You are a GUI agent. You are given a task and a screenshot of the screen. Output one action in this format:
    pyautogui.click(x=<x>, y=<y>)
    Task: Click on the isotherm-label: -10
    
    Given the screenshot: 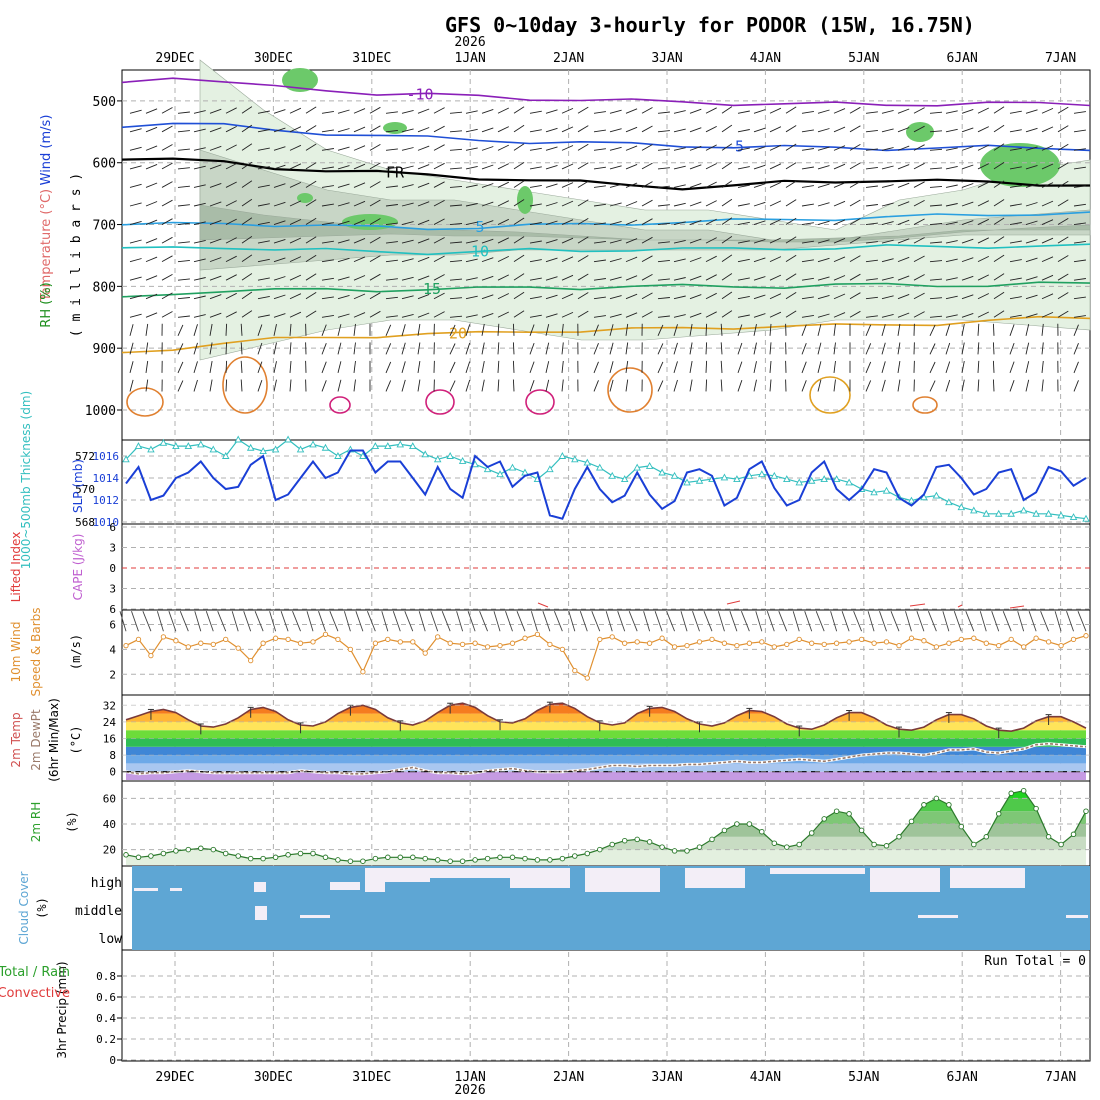 What is the action you would take?
    pyautogui.click(x=419, y=95)
    